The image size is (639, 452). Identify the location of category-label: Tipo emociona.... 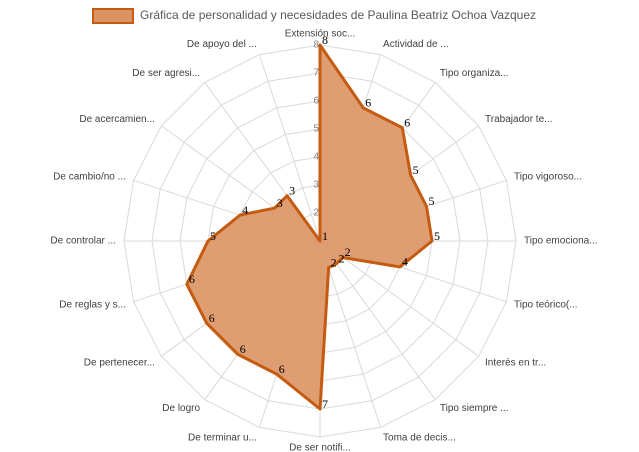
(561, 241).